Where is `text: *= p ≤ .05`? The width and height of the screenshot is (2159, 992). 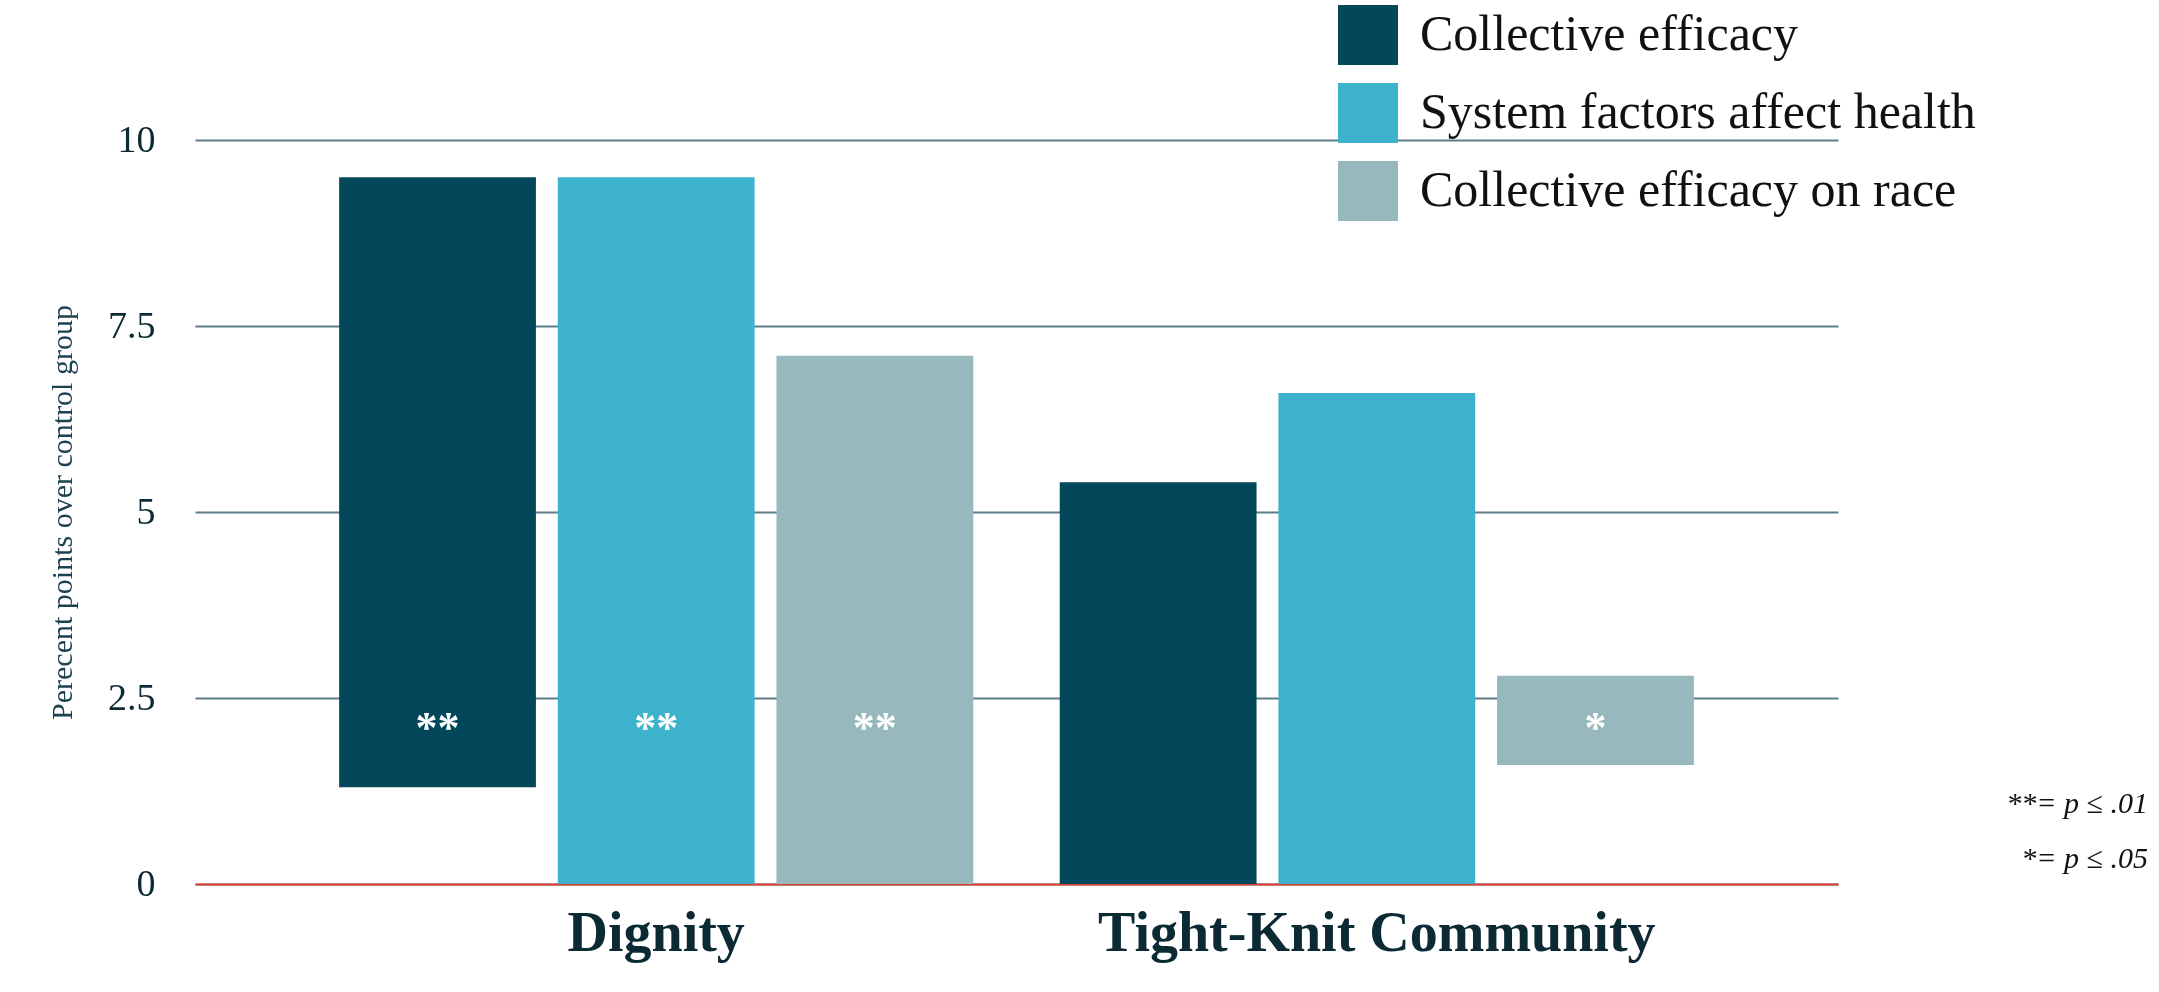 text: *= p ≤ .05 is located at coordinates (2084, 857).